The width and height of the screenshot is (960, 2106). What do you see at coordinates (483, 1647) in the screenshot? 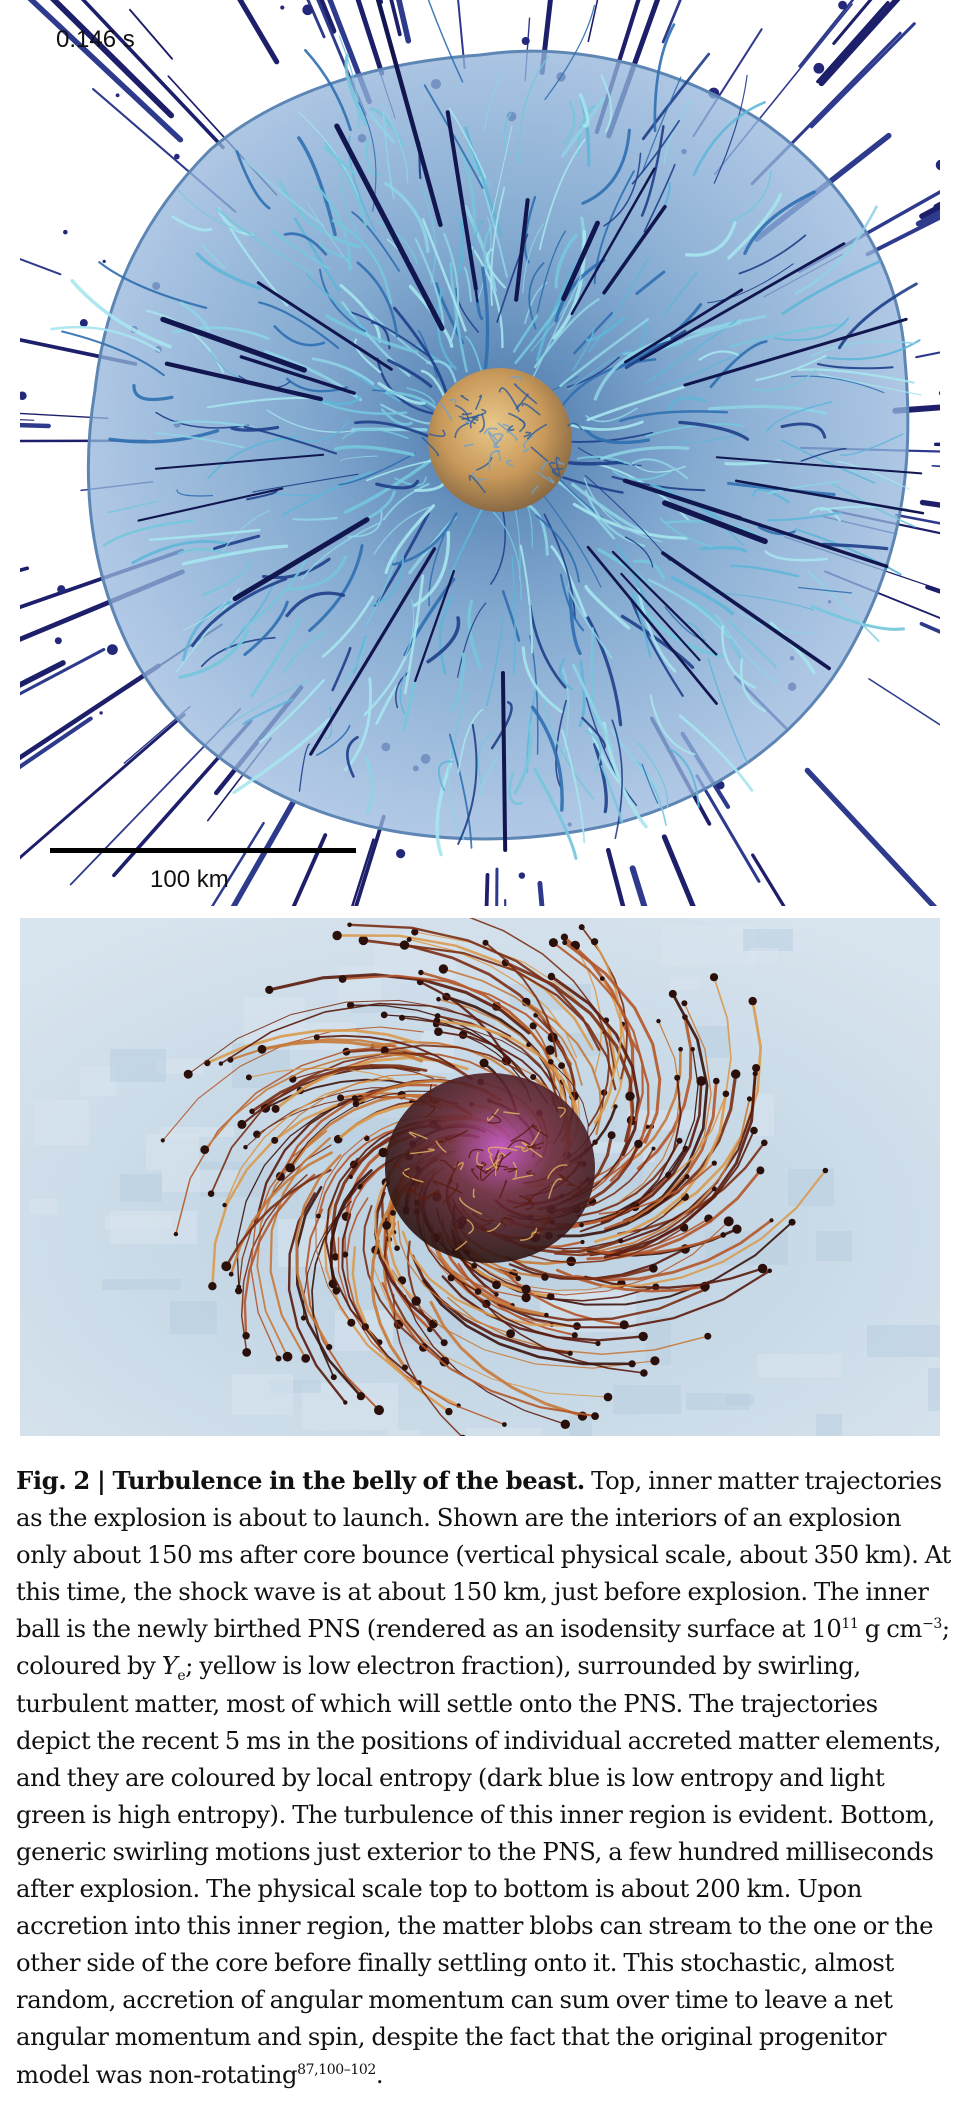
I see `caption-text-3: ; coloured by` at bounding box center [483, 1647].